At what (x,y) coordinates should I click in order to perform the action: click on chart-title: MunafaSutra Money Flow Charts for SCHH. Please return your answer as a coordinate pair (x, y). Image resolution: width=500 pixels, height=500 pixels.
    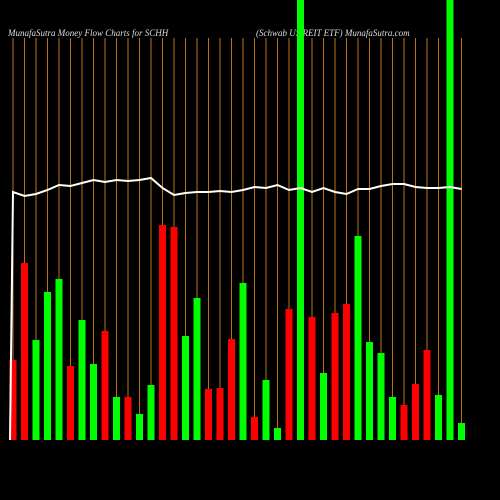
    Looking at the image, I should click on (88, 33).